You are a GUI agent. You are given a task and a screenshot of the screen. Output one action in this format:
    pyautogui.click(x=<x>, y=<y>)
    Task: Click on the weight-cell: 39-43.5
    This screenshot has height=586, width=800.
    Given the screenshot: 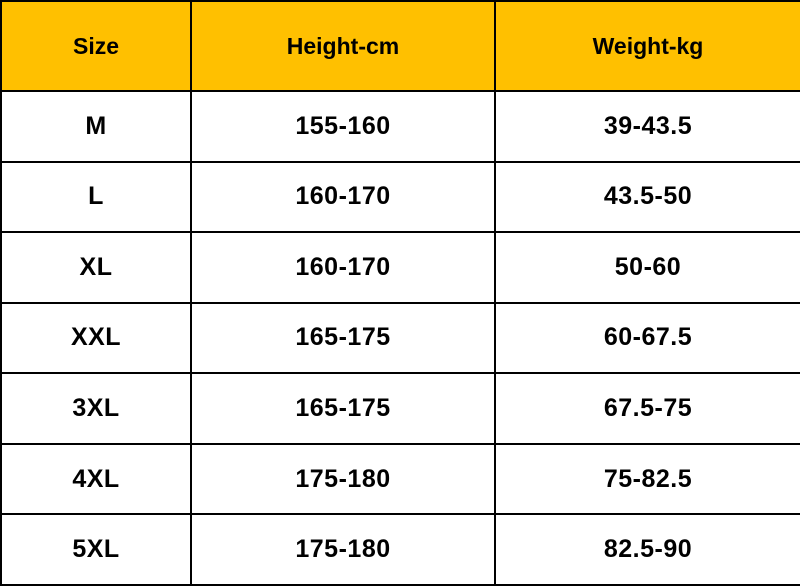 What is the action you would take?
    pyautogui.click(x=647, y=126)
    